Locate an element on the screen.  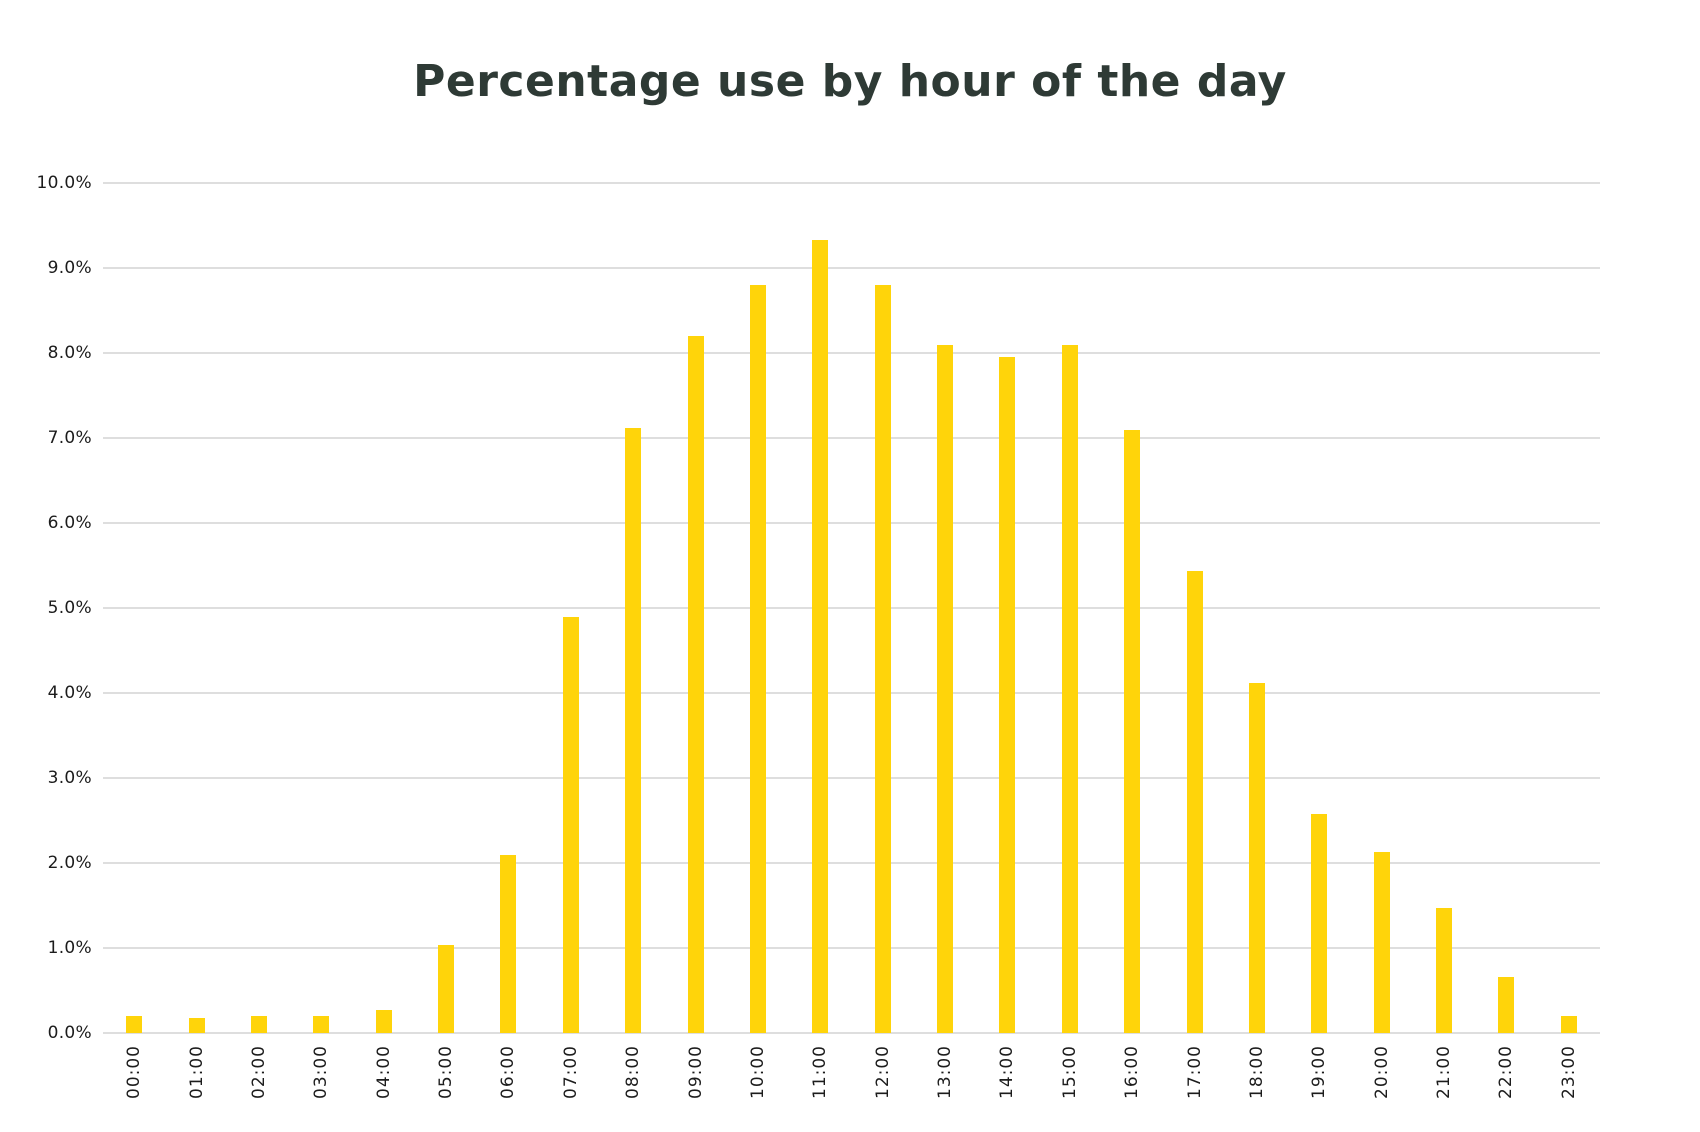
y-tick-label: 4.0% is located at coordinates (69, 693).